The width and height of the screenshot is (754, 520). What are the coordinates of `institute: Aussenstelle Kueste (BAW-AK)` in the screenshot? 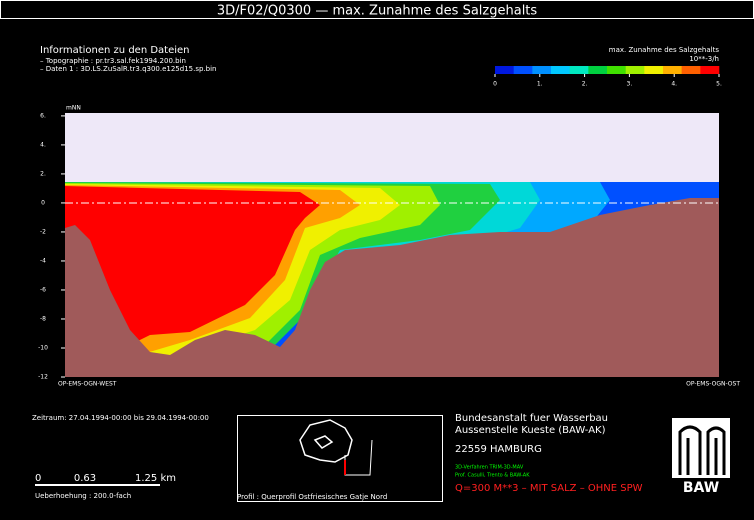 It's located at (530, 430).